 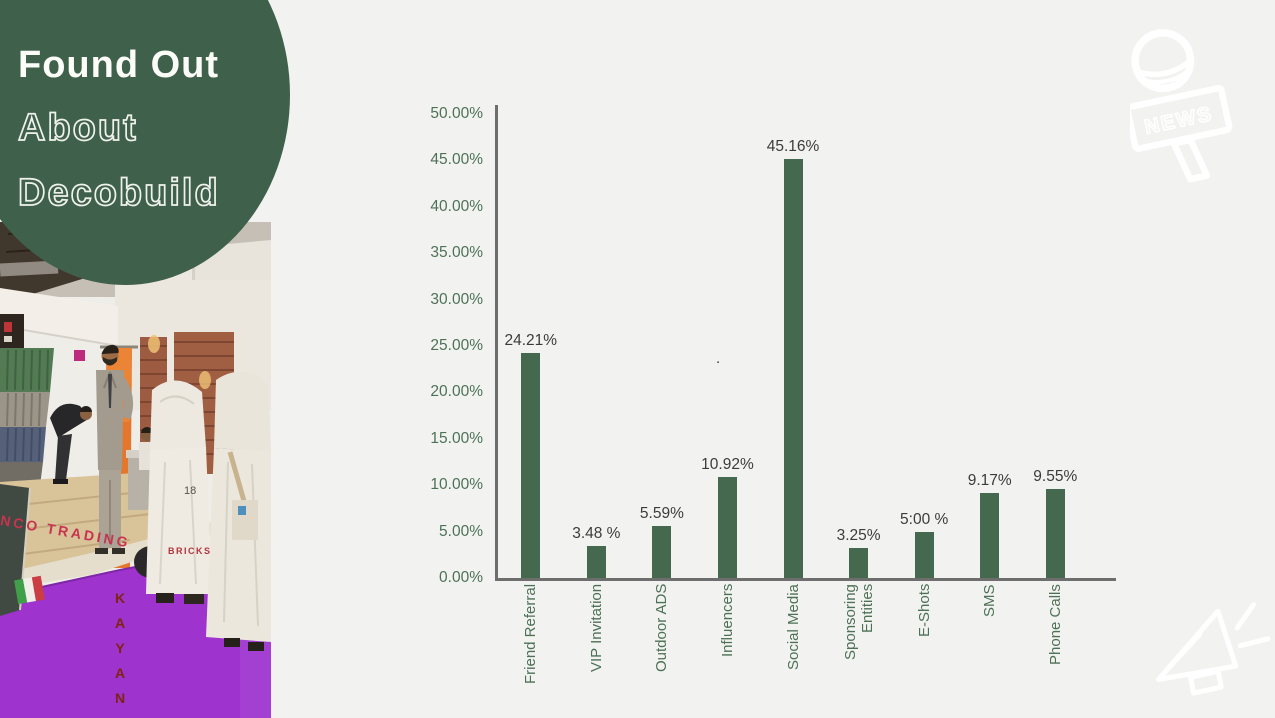 I want to click on y-tick-label: 40.00%, so click(x=456, y=206).